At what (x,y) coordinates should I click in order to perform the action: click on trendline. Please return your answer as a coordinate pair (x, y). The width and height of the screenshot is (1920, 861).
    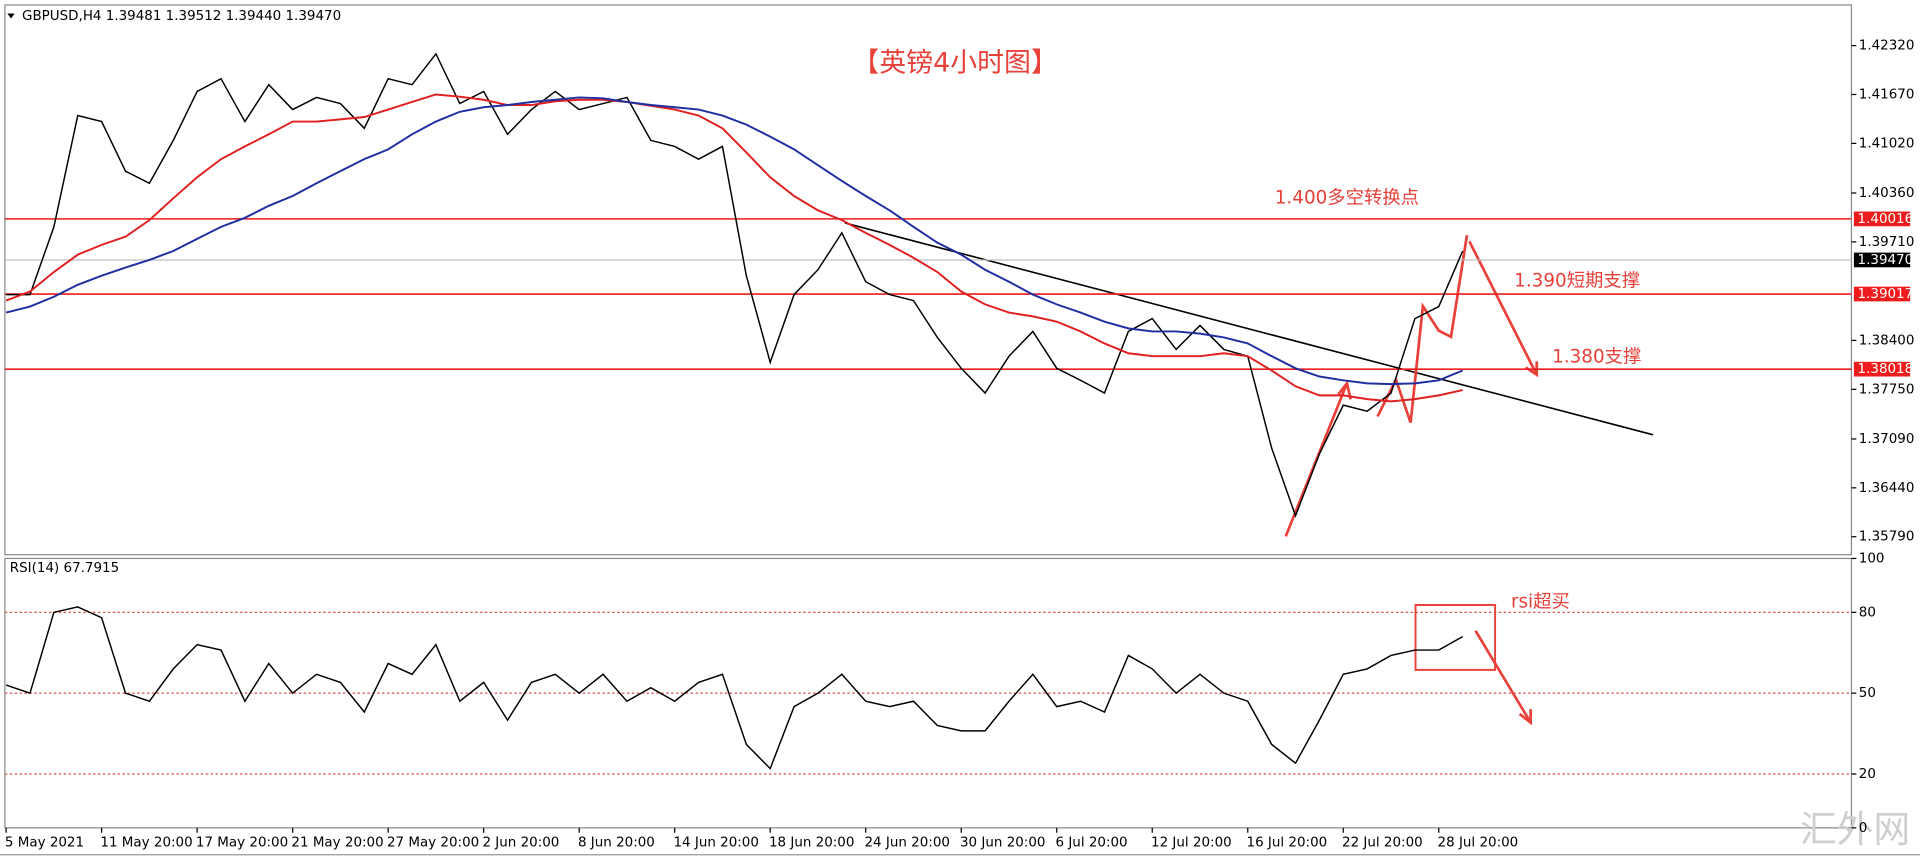
    Looking at the image, I should click on (1249, 329).